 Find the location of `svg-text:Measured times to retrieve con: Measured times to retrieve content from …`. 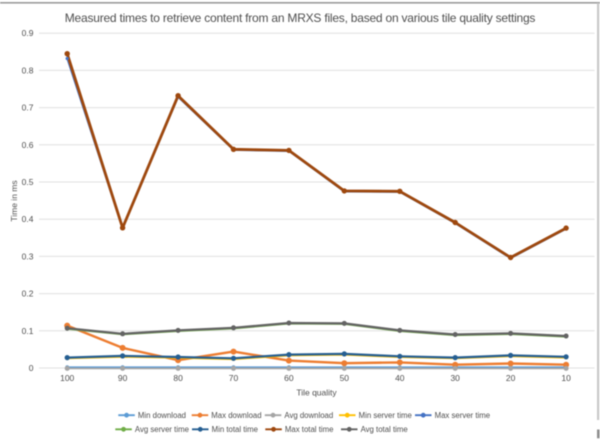

svg-text:Measured times to retrieve con: Measured times to retrieve content from … is located at coordinates (300, 18).